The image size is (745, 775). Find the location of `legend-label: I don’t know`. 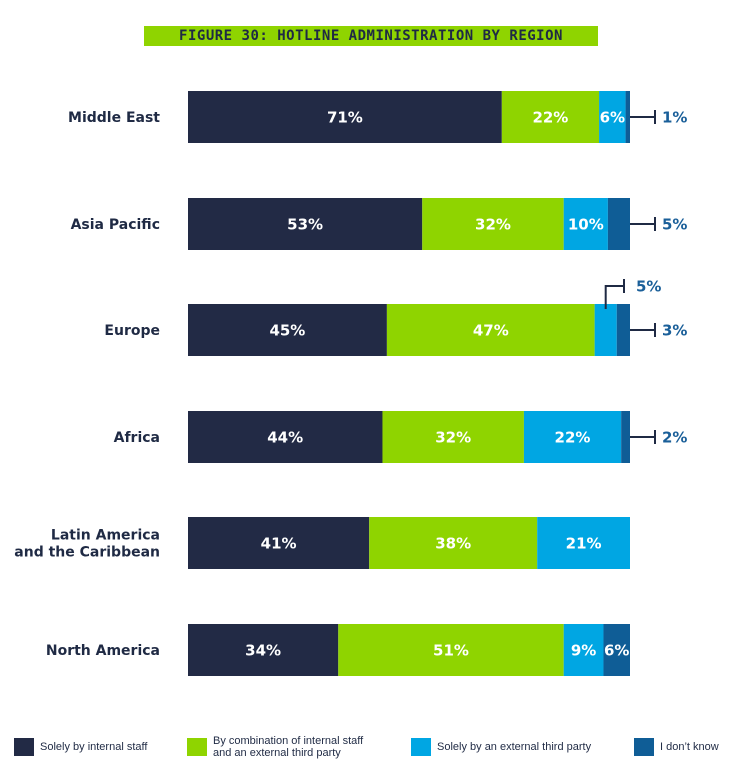

legend-label: I don’t know is located at coordinates (689, 747).